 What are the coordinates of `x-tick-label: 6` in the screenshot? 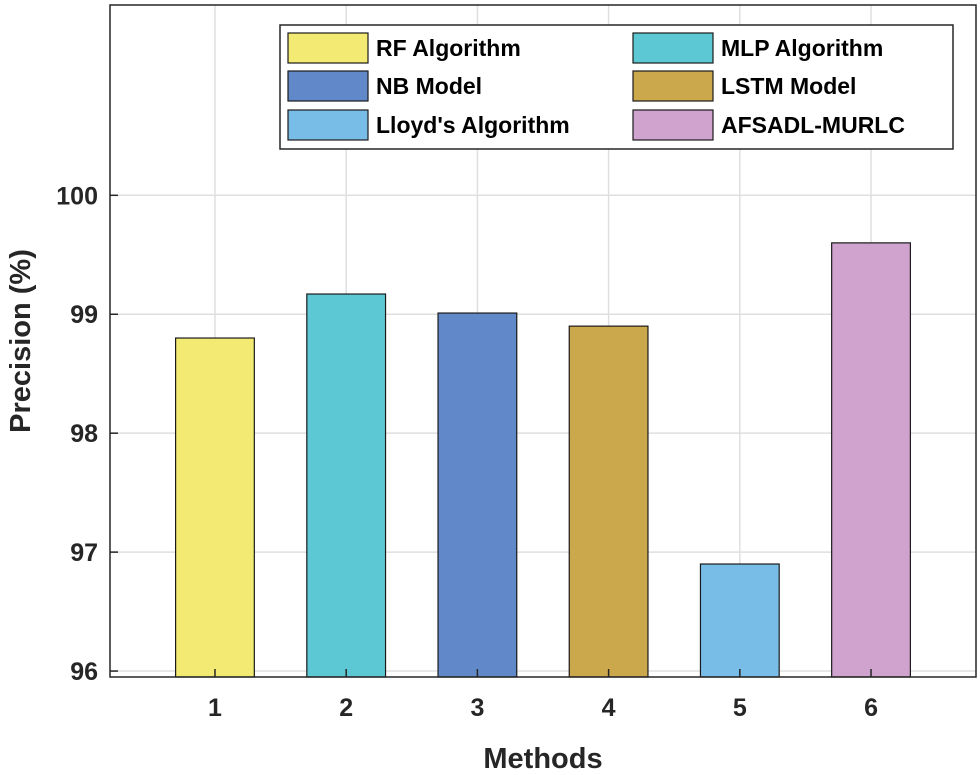 It's located at (871, 708).